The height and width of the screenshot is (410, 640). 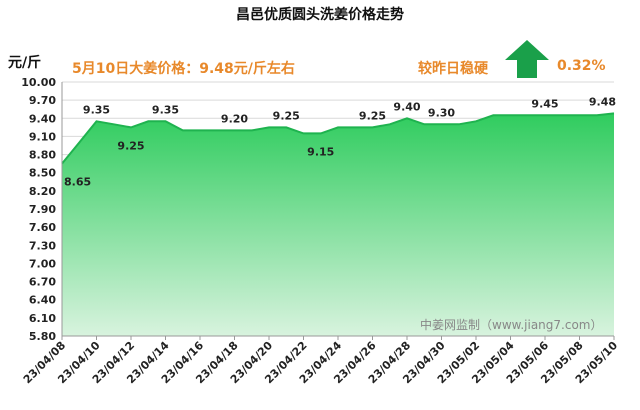 I want to click on y-tick-label: 8.50, so click(x=42, y=173).